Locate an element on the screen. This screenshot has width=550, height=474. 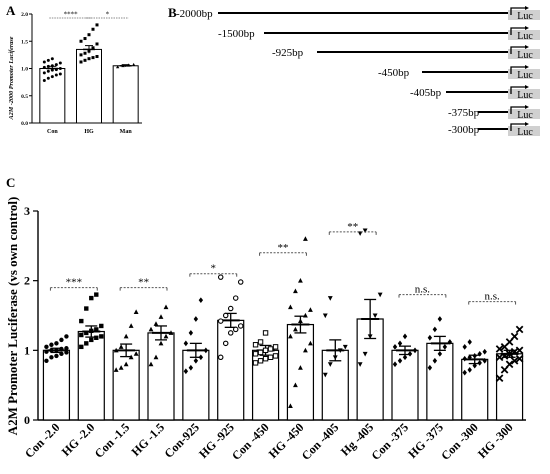
panel-a-y-tick-label: 0.5 is located at coordinates (24, 97).